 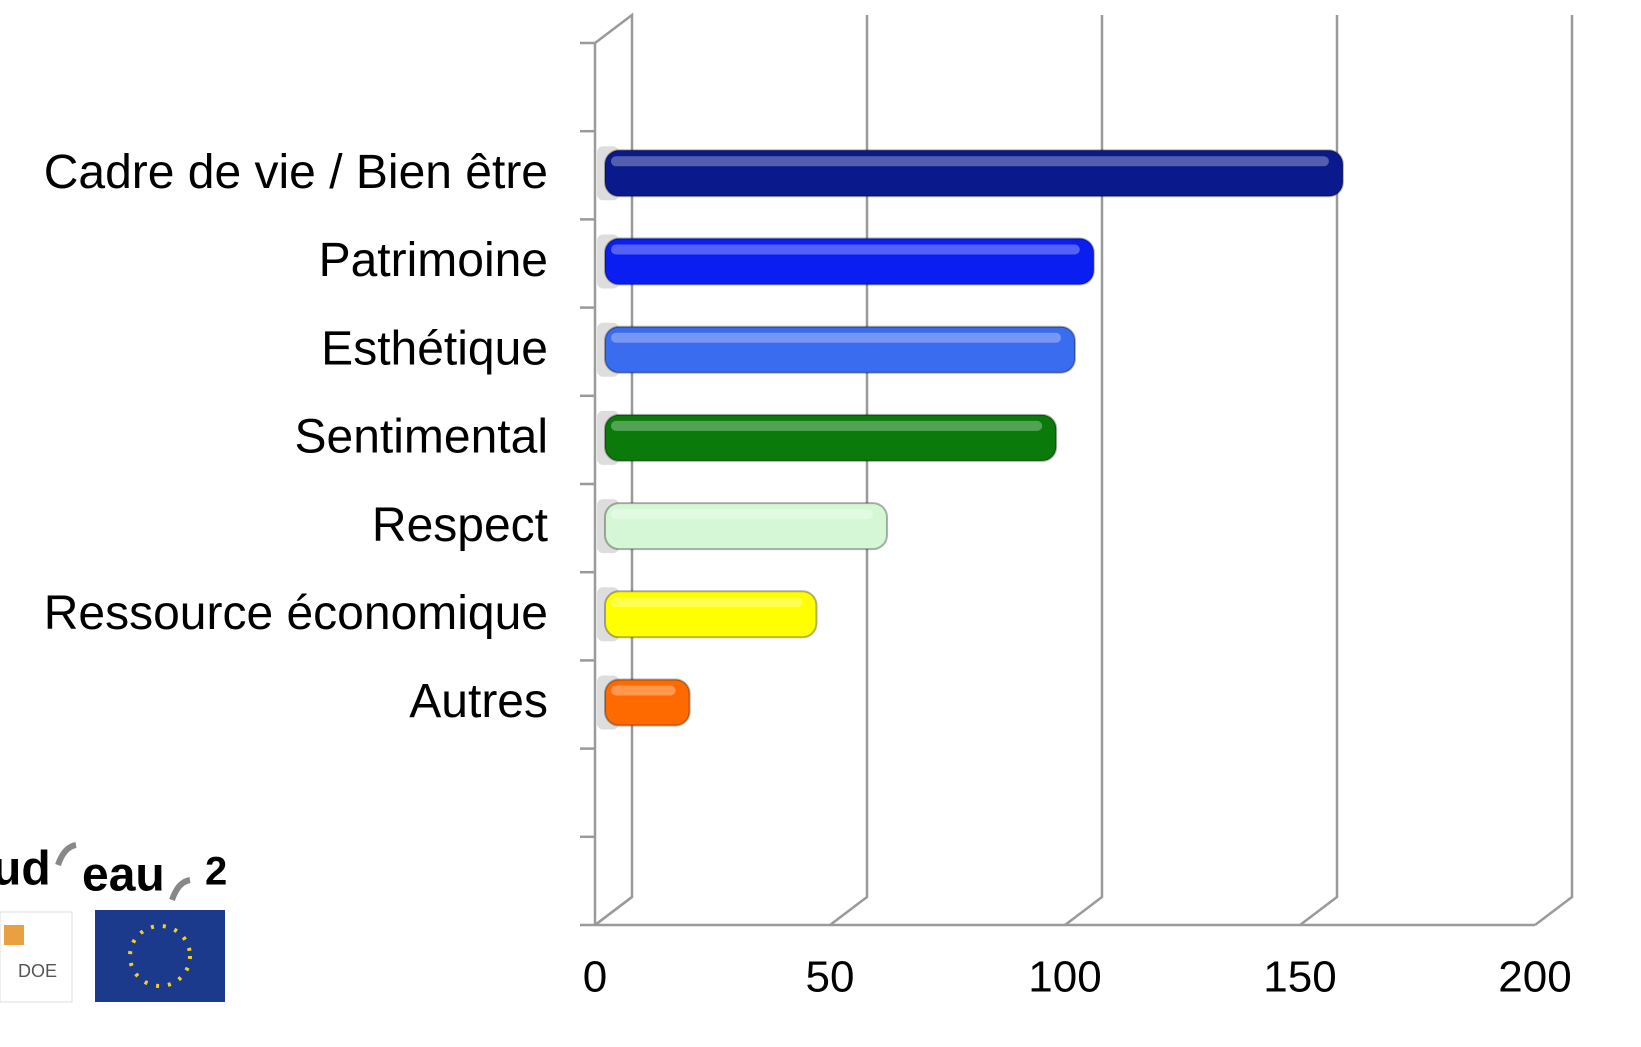 What do you see at coordinates (460, 525) in the screenshot?
I see `y-tick-label: Respect` at bounding box center [460, 525].